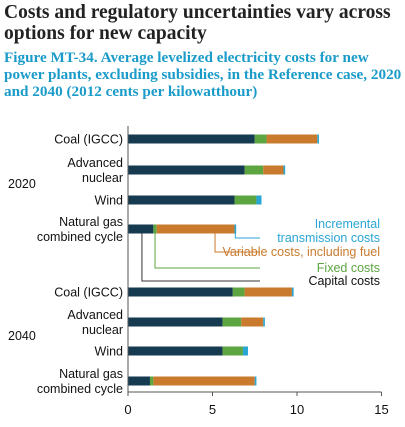 The image size is (405, 427). What do you see at coordinates (344, 281) in the screenshot?
I see `callout-label-capital: Capital costs` at bounding box center [344, 281].